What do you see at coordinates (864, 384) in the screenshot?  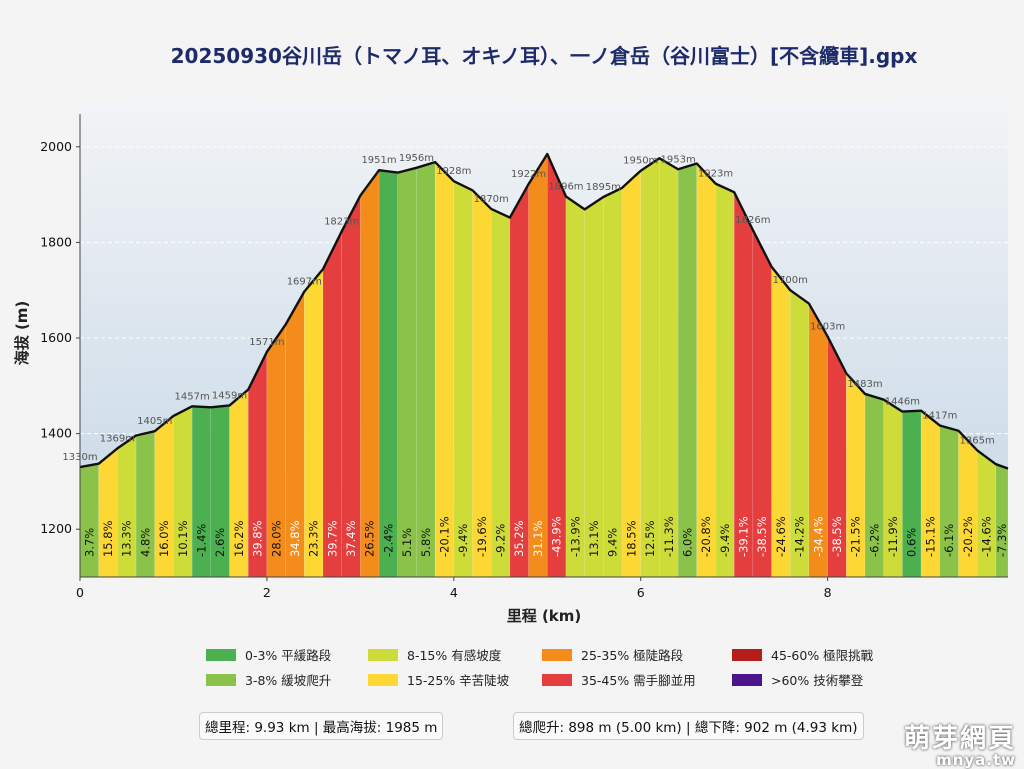 I see `elevation-label: 1483m` at bounding box center [864, 384].